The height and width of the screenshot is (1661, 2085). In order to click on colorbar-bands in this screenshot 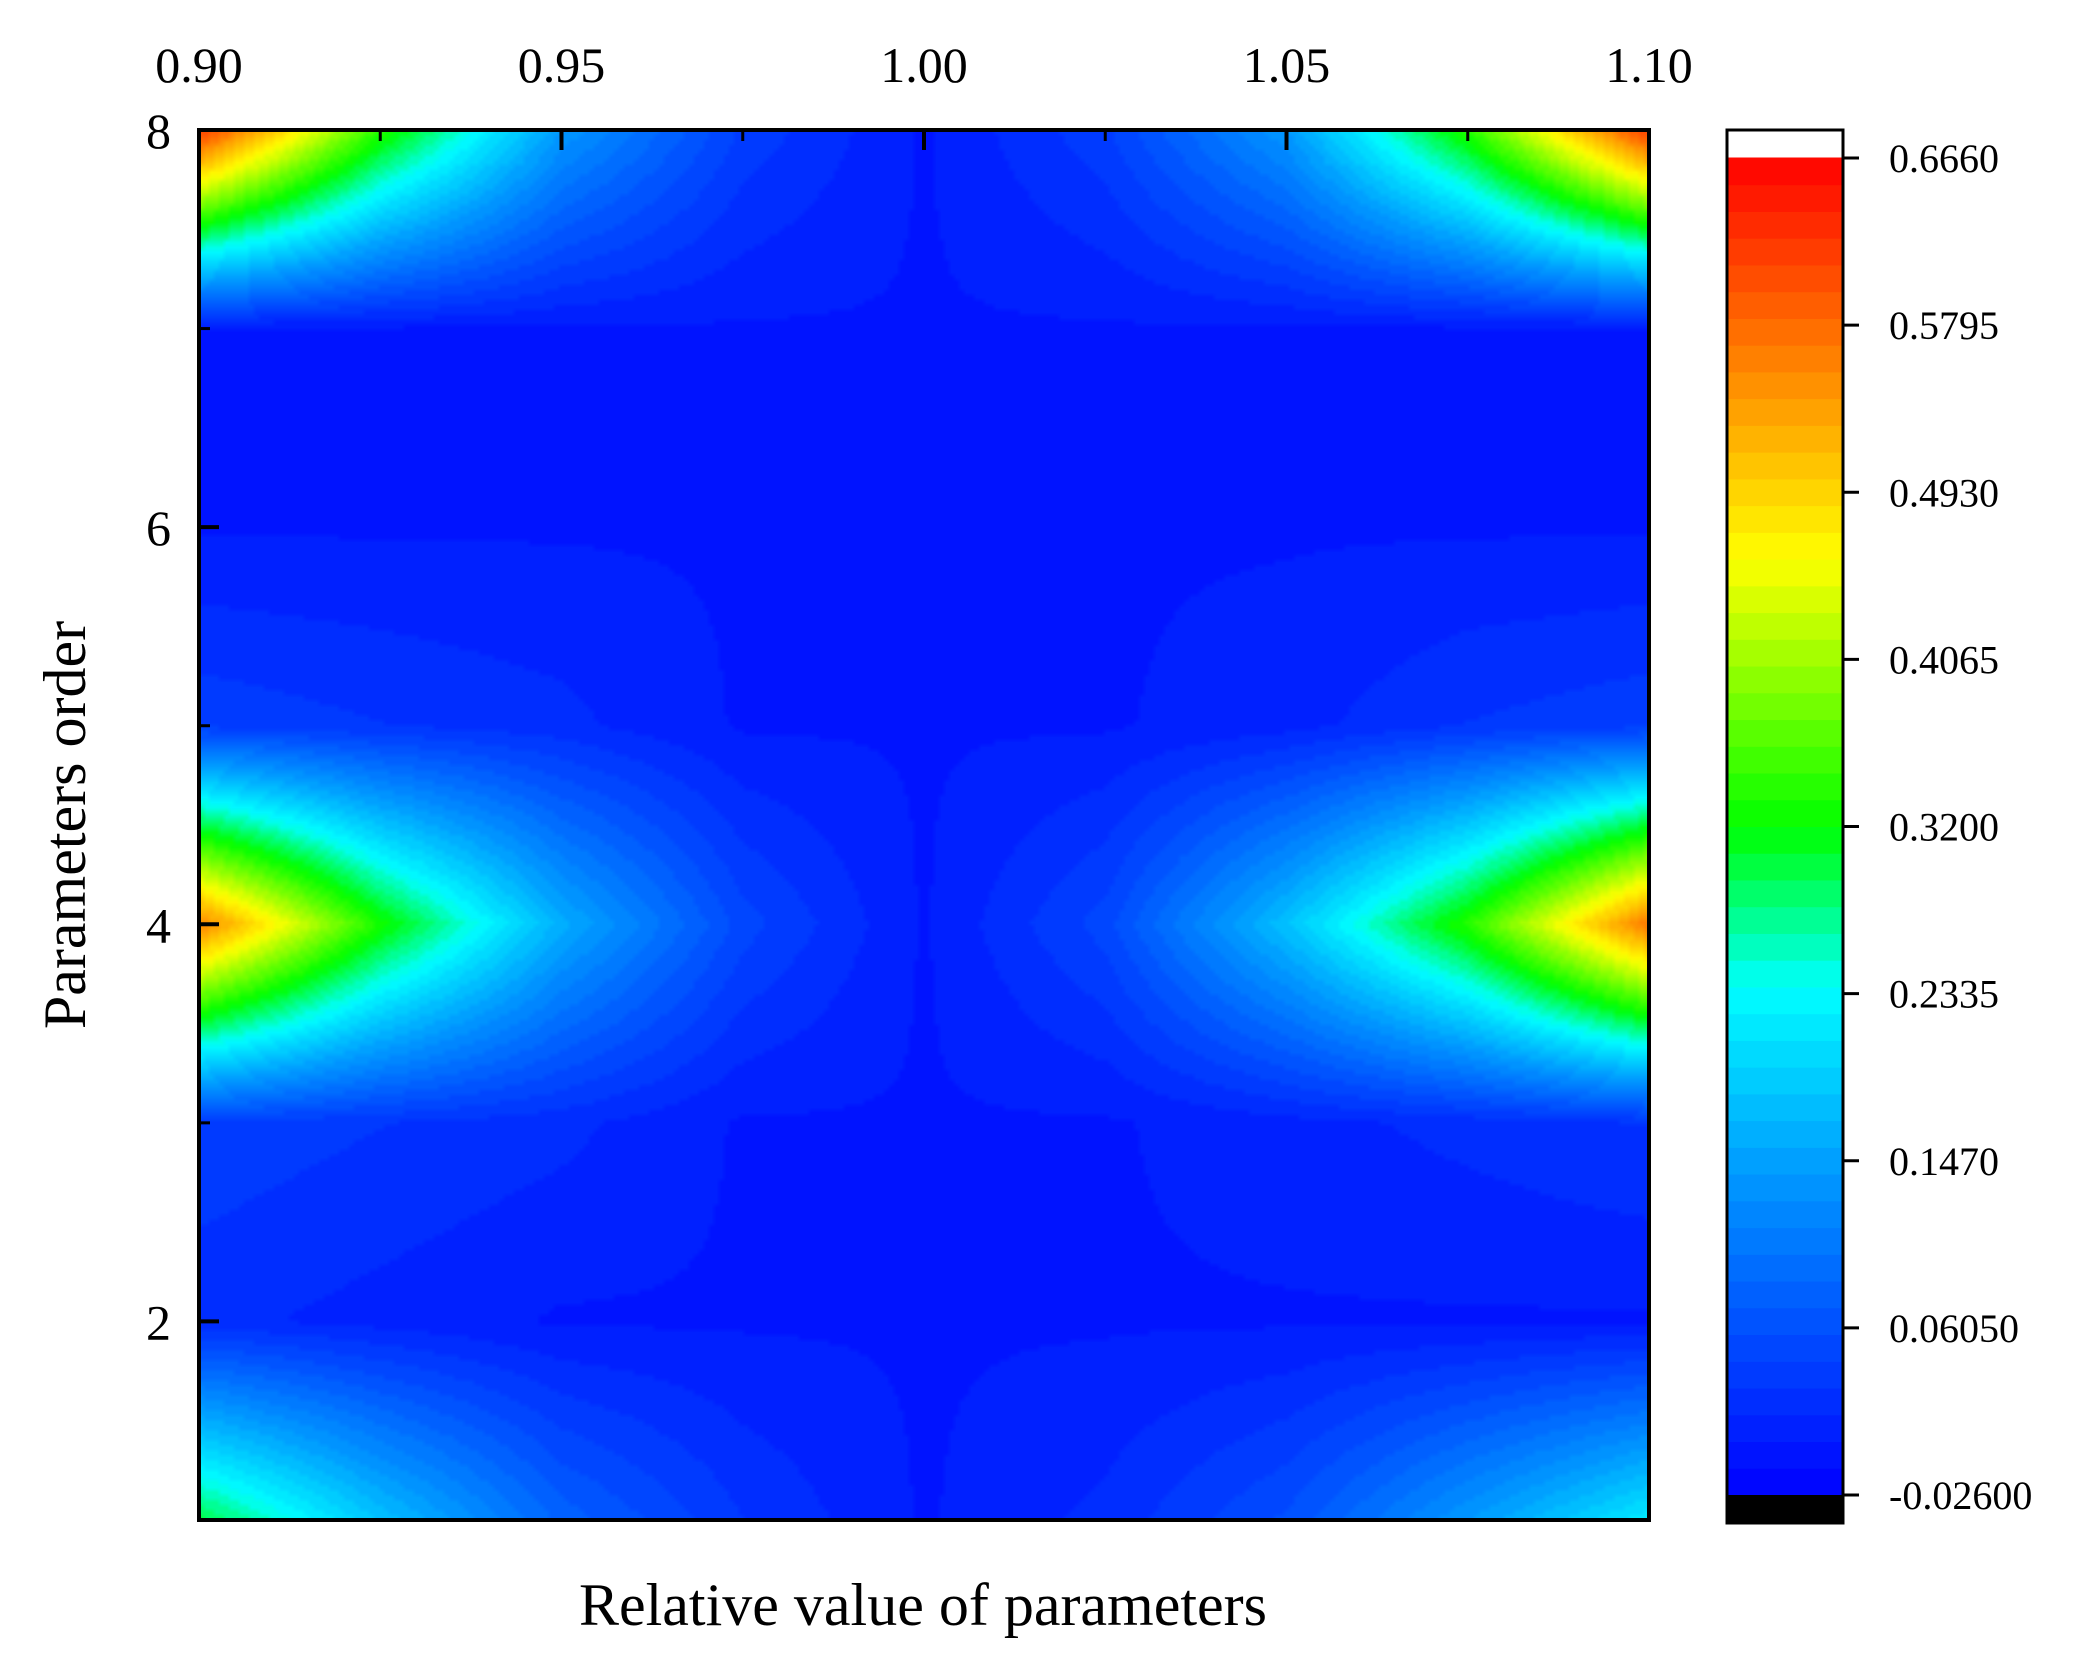, I will do `click(1785, 826)`.